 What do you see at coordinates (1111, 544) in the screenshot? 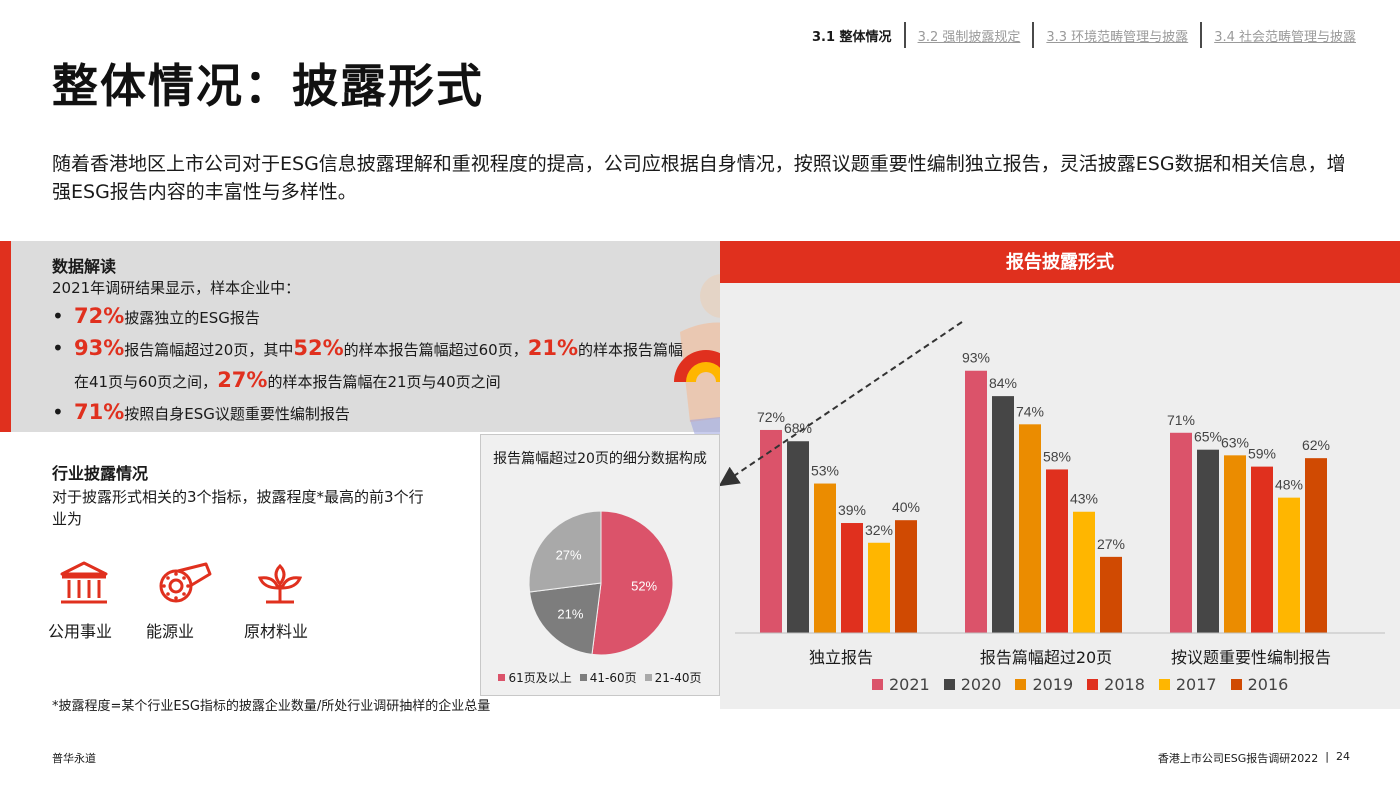
I see `data-label: 27%` at bounding box center [1111, 544].